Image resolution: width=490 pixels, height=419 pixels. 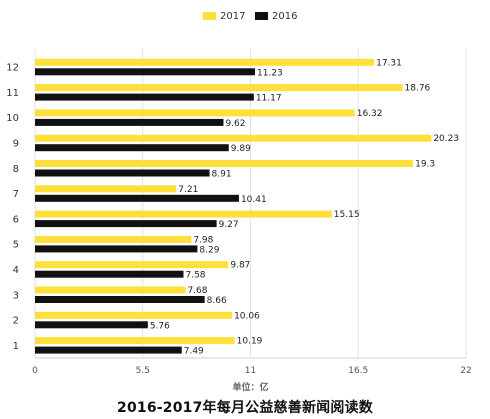 I want to click on data-label-2016-month-7: 10.41, so click(x=254, y=200).